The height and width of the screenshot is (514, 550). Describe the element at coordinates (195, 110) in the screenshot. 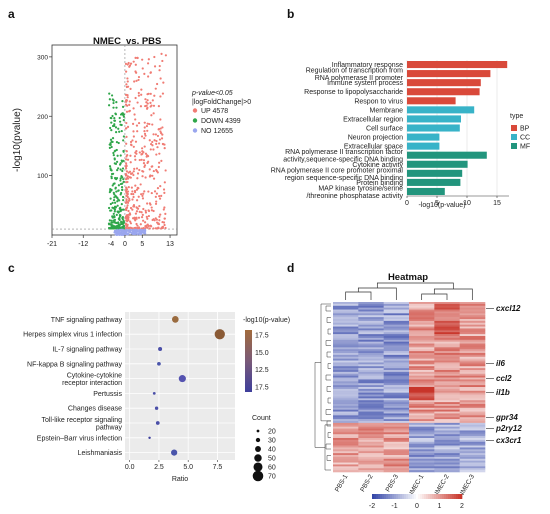

I see `volcano-legend-swatch` at that location.